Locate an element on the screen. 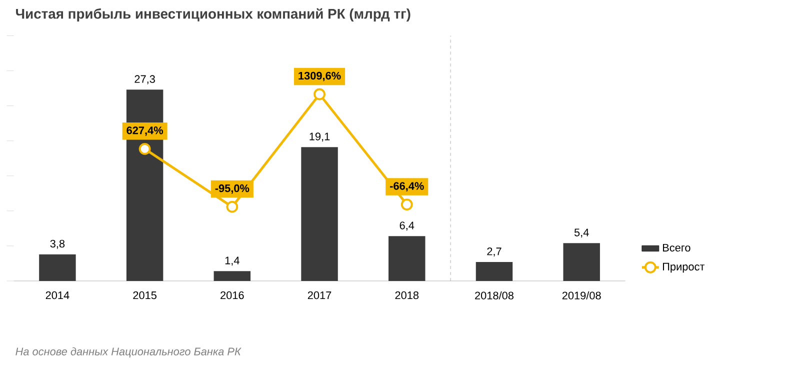 The image size is (800, 366). x-tick-label: 2016 is located at coordinates (232, 295).